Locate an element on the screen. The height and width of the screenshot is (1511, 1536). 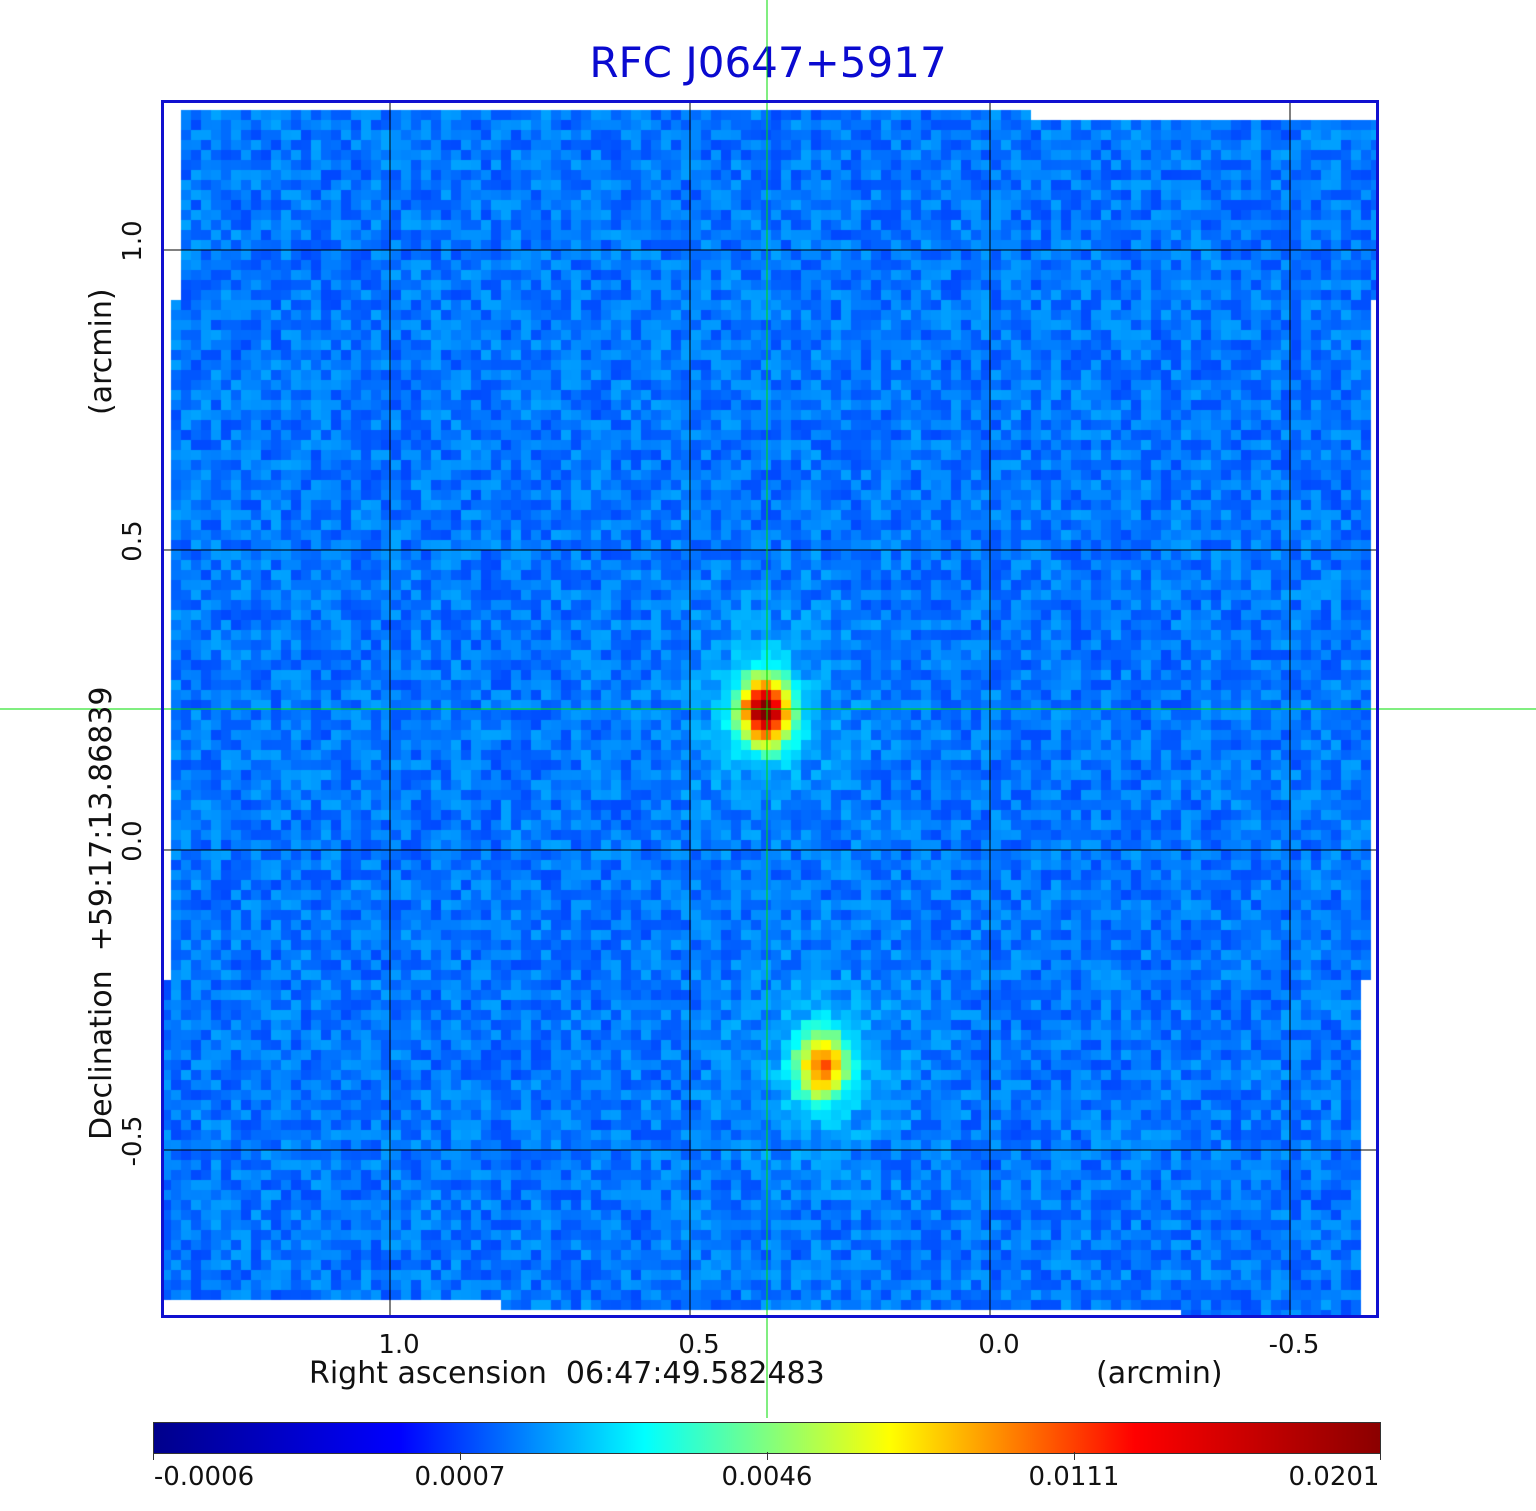
x-tick-label: 0.5 is located at coordinates (699, 1345).